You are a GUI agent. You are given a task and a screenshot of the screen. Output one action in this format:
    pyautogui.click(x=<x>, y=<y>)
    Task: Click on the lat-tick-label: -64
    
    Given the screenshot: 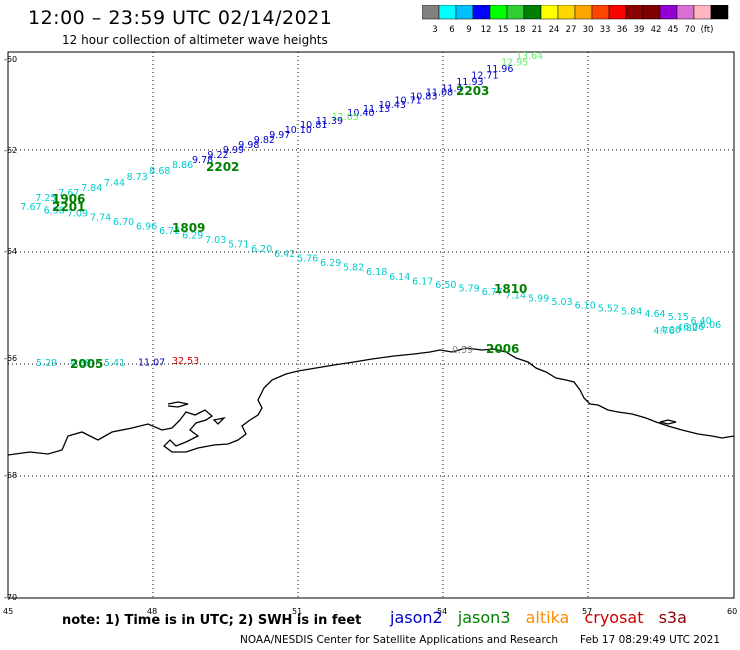 What is the action you would take?
    pyautogui.click(x=10, y=251)
    